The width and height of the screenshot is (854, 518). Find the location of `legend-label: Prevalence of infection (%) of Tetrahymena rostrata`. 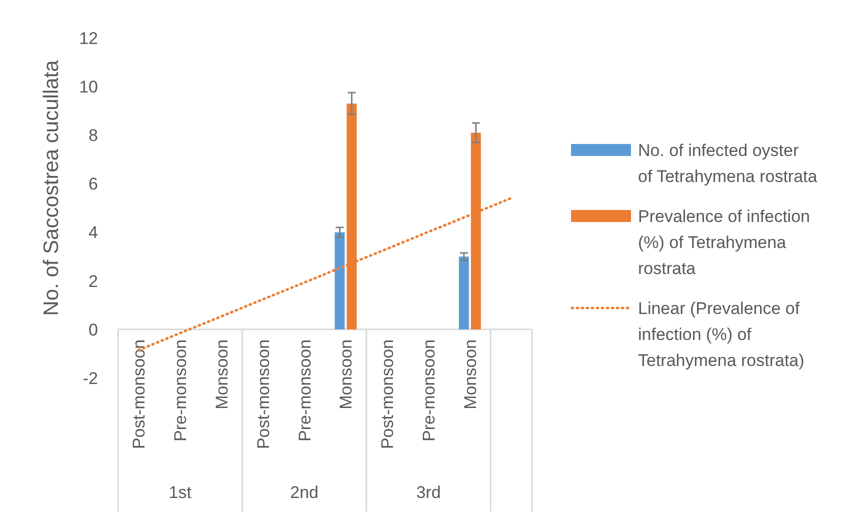

legend-label: Prevalence of infection (%) of Tetrahymena rostrata is located at coordinates (724, 242).